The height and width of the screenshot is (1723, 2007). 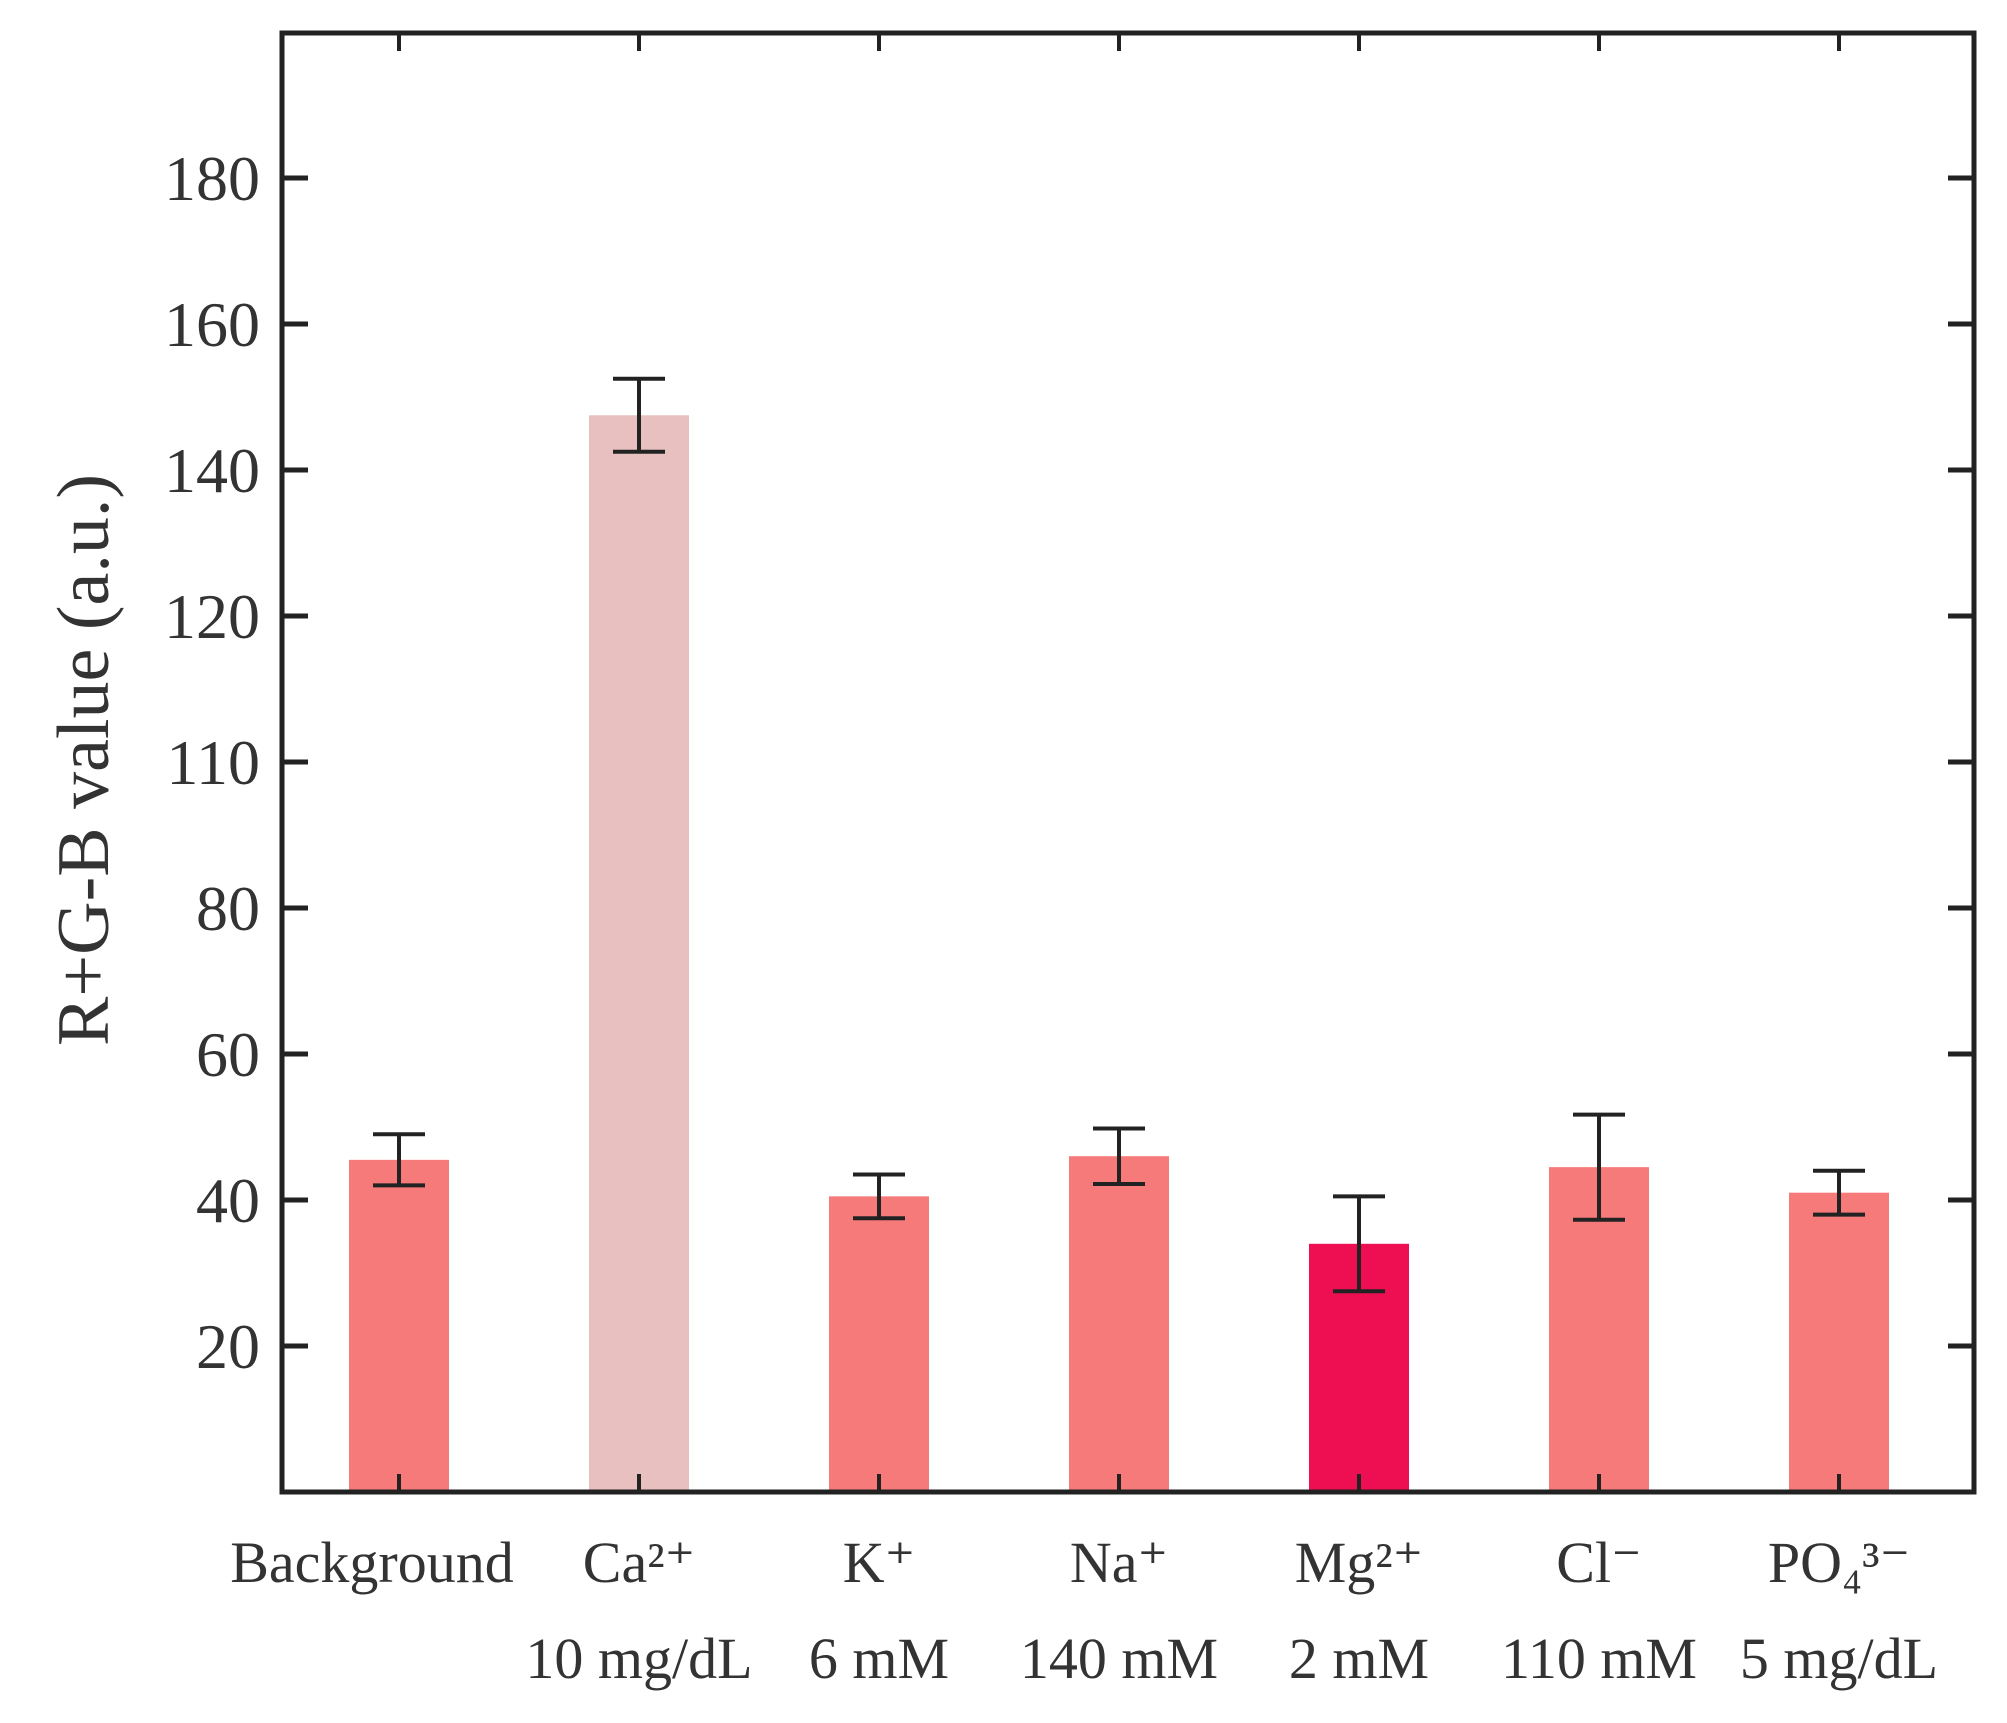 I want to click on category-sublabel: 140 mM, so click(x=1119, y=1658).